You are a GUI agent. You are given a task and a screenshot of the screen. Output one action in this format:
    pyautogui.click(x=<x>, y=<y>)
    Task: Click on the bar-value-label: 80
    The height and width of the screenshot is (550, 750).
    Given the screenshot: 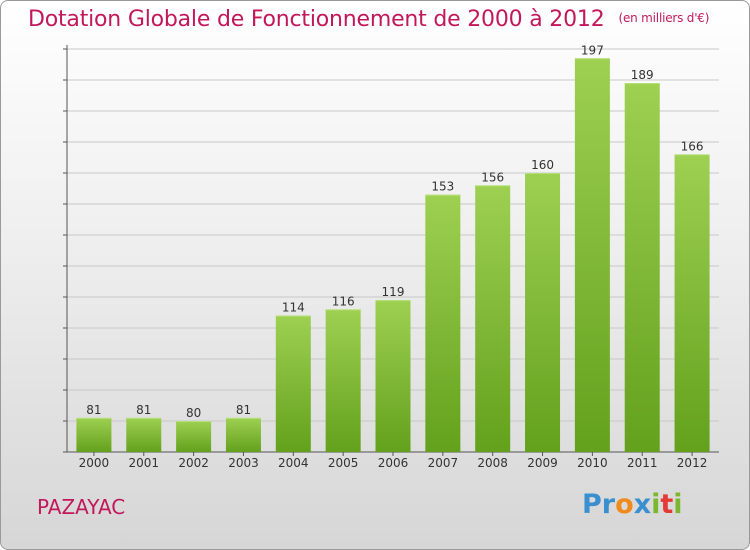 What is the action you would take?
    pyautogui.click(x=193, y=413)
    